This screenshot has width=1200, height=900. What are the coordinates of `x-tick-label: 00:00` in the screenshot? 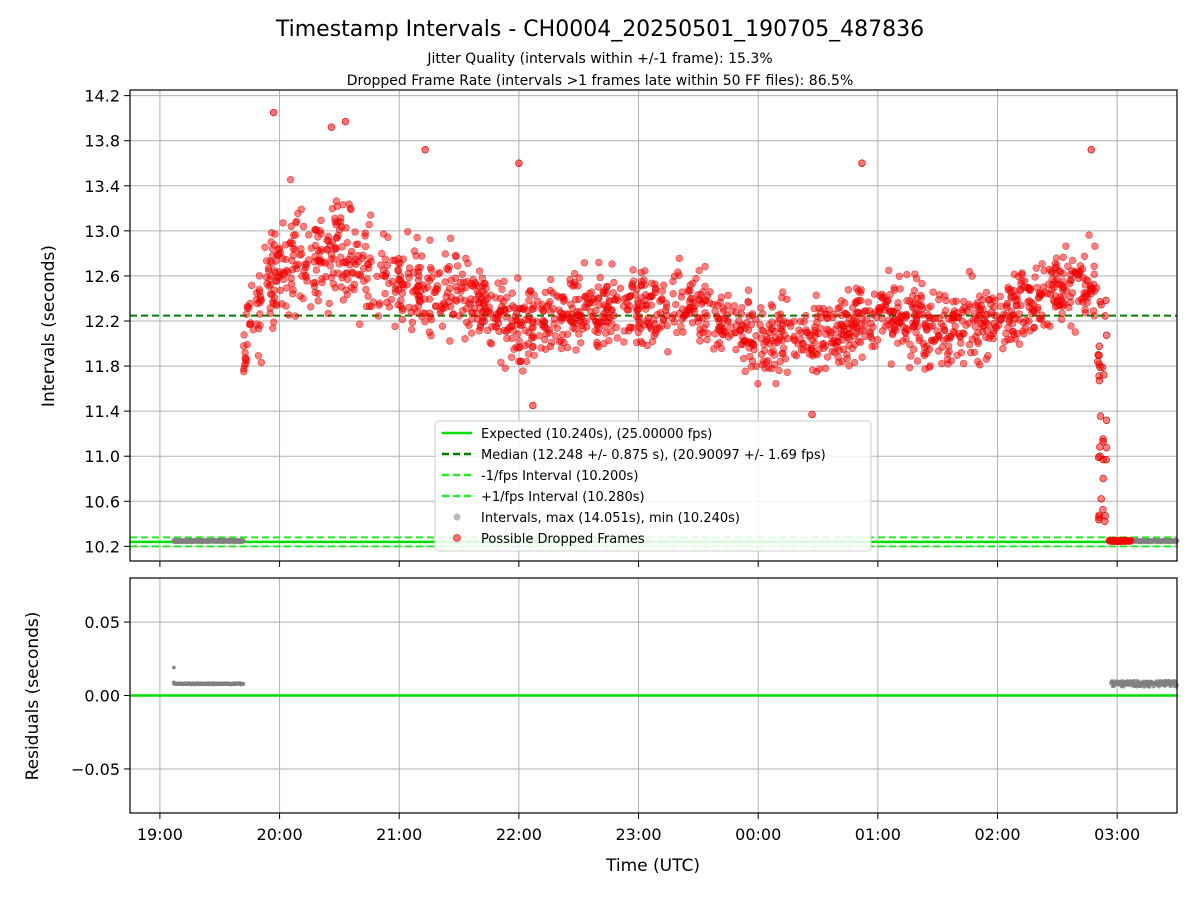 It's located at (758, 834).